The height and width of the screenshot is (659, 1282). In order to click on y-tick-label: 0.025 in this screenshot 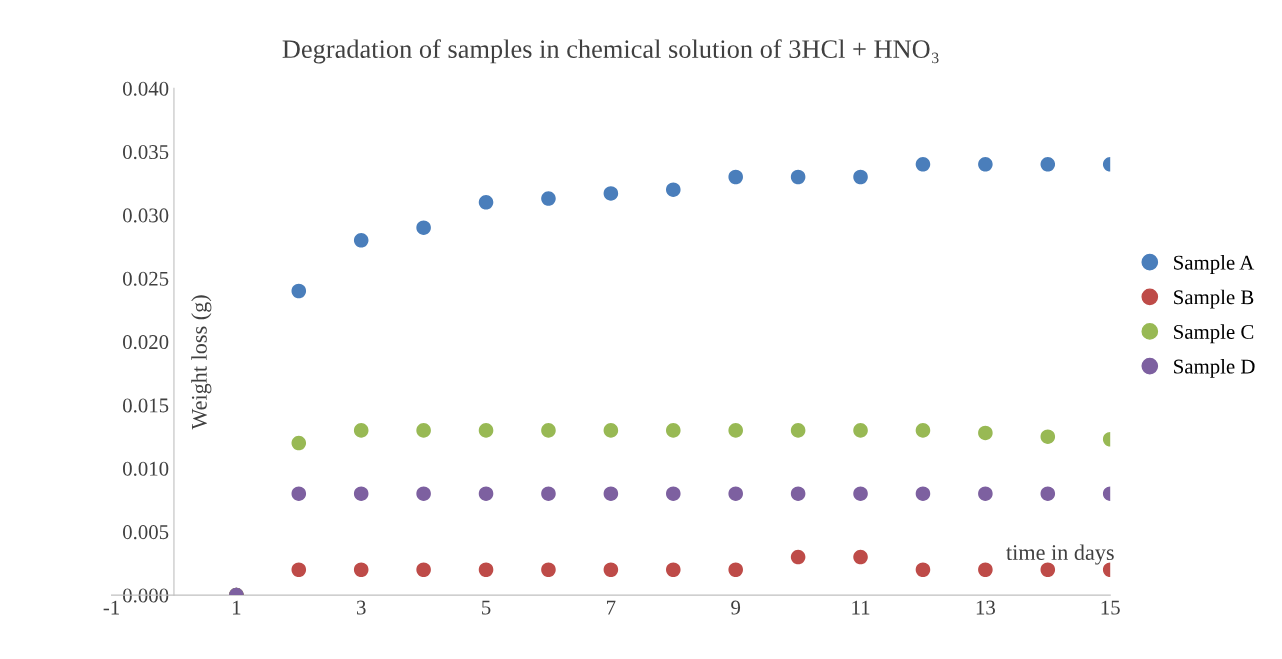, I will do `click(146, 278)`.